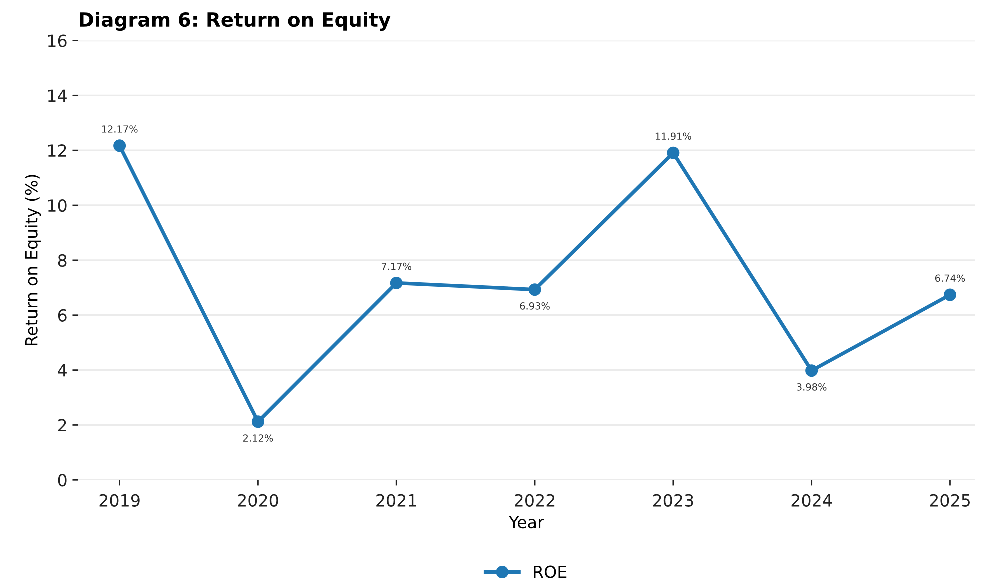 Image resolution: width=991 pixels, height=582 pixels. I want to click on data-label: 6.93%, so click(535, 306).